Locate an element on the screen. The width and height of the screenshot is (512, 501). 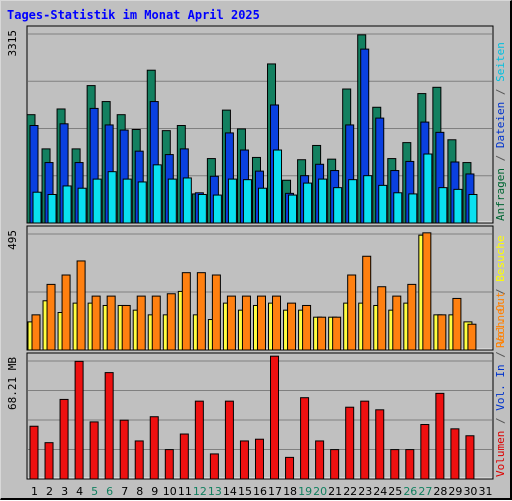
panel-3-legend: Volumen / Vol. In / Vol. Out is located at coordinates (500, 384).